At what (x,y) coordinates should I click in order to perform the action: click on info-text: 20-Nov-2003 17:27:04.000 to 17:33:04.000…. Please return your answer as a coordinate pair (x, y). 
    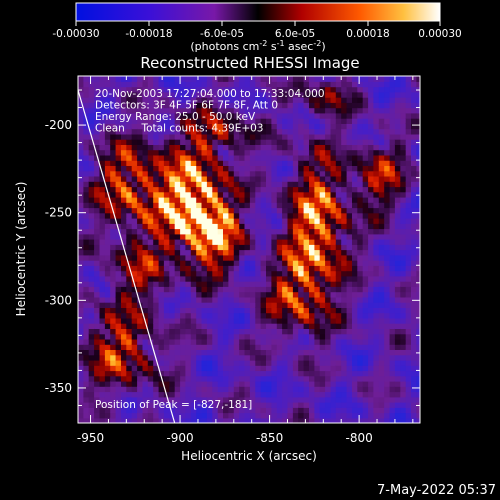
    Looking at the image, I should click on (210, 111).